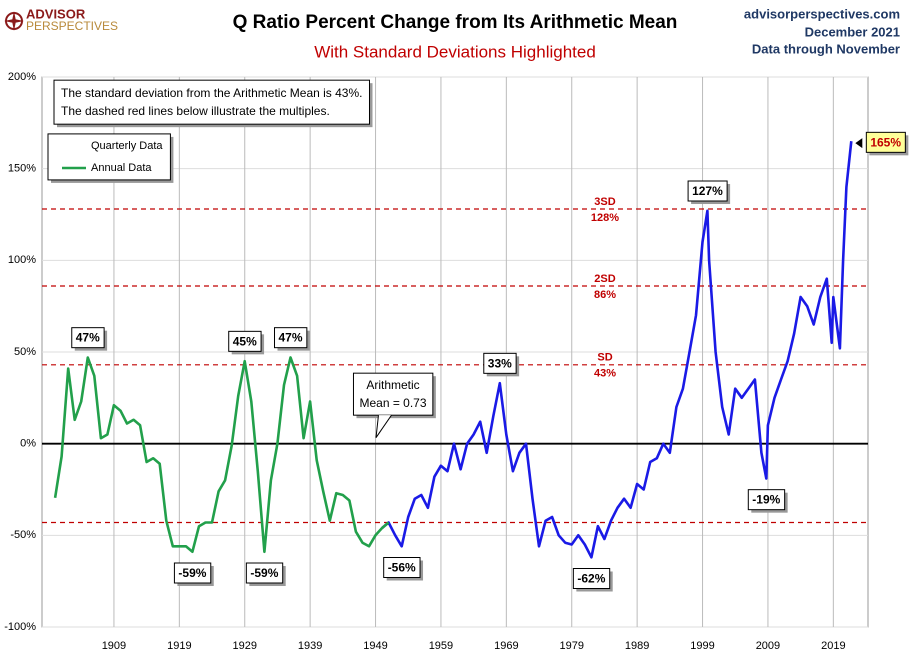 Image resolution: width=910 pixels, height=661 pixels. Describe the element at coordinates (605, 218) in the screenshot. I see `reference-label: 128%` at that location.